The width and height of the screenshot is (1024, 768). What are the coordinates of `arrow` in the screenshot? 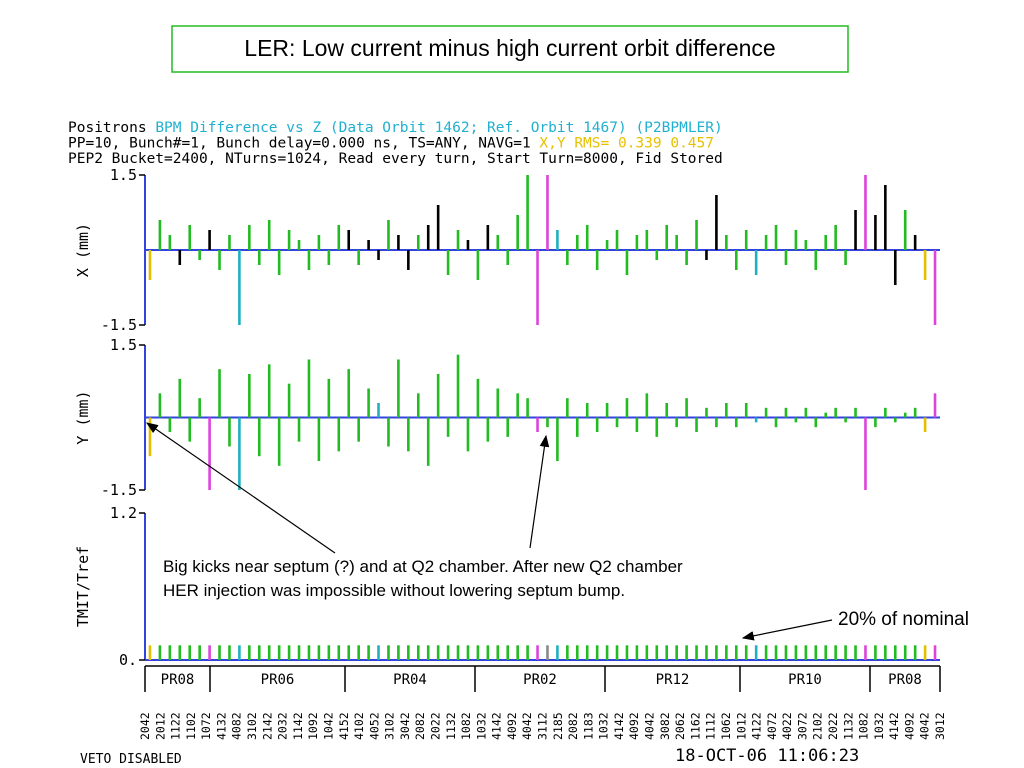 It's located at (539, 491).